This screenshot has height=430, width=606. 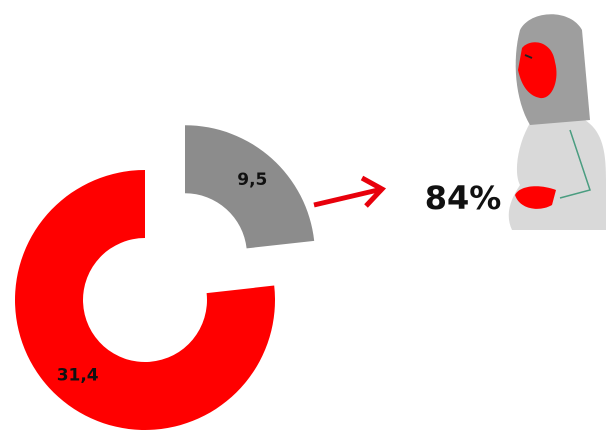 I want to click on value-label: 31,4, so click(x=78, y=375).